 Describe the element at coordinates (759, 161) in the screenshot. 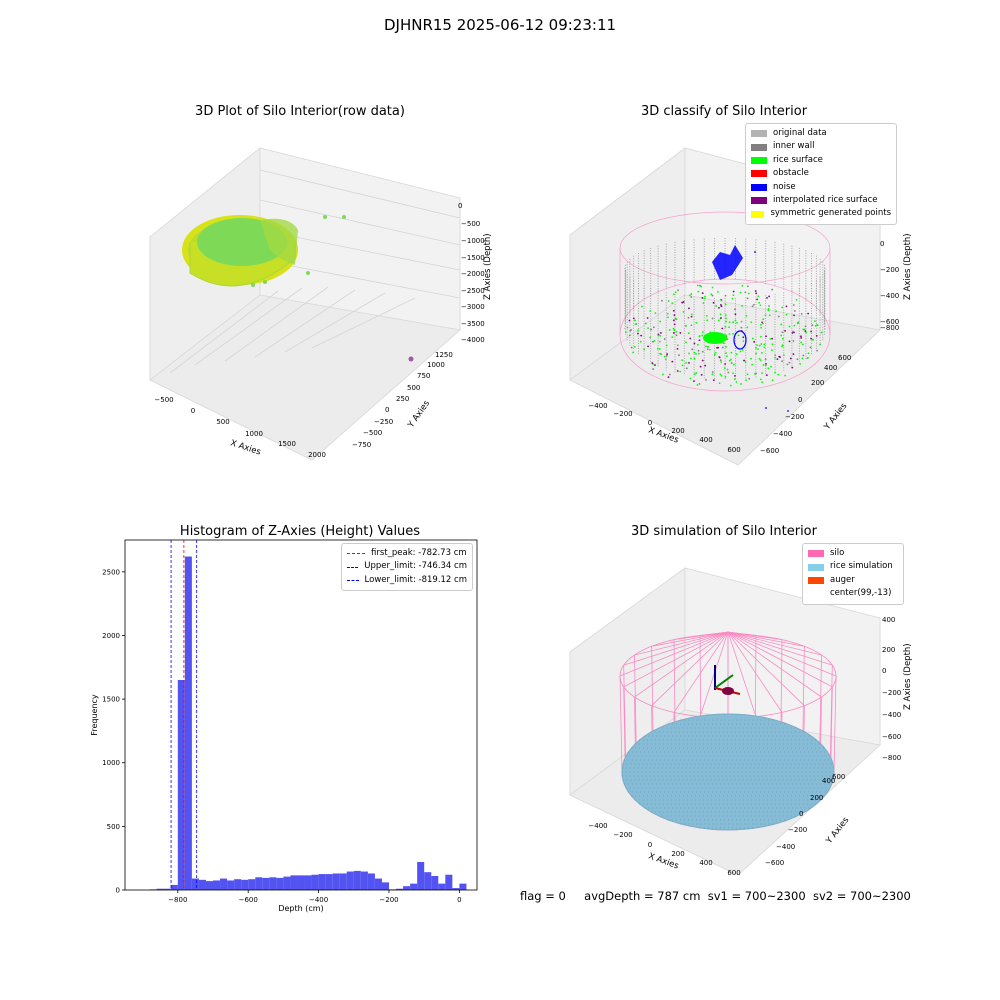

I see `legend-swatch` at that location.